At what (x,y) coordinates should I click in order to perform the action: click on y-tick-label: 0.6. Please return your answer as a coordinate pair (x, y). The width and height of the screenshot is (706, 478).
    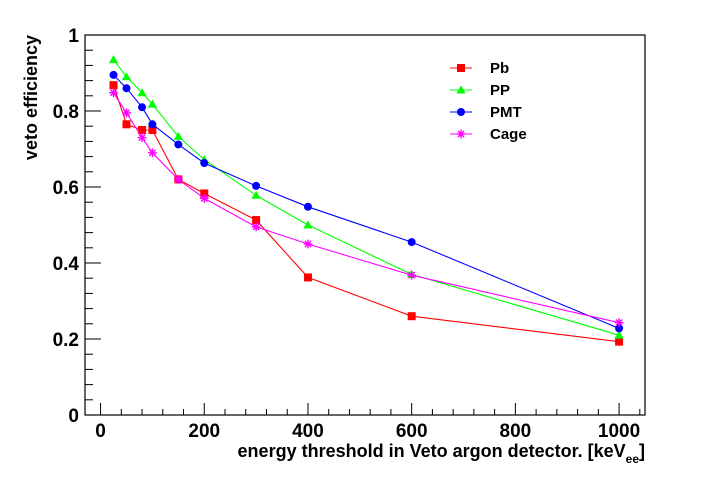
    Looking at the image, I should click on (66, 188).